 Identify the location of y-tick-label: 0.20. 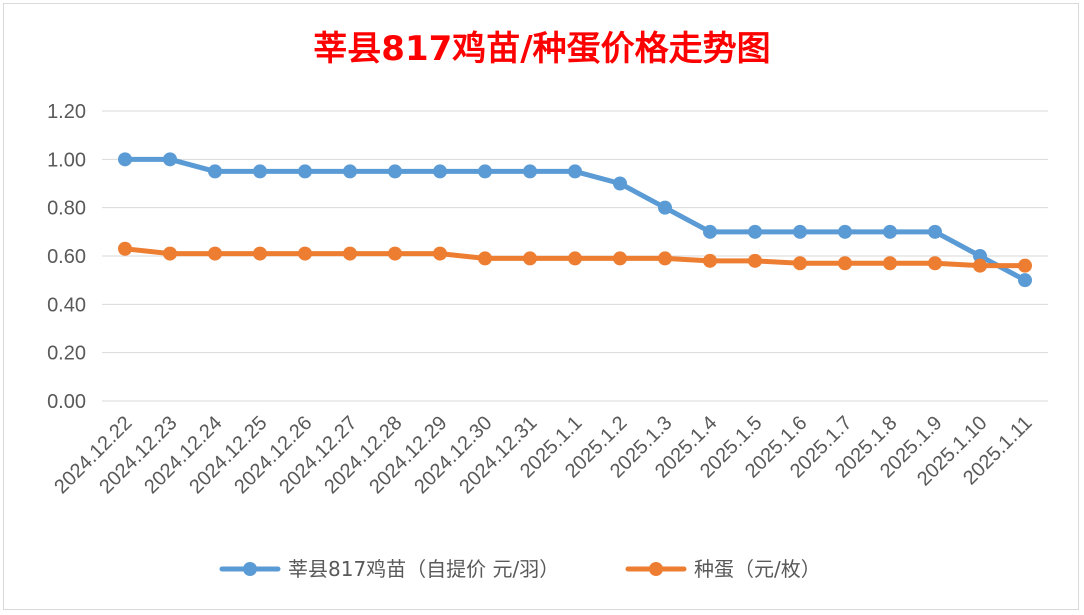
(66, 354).